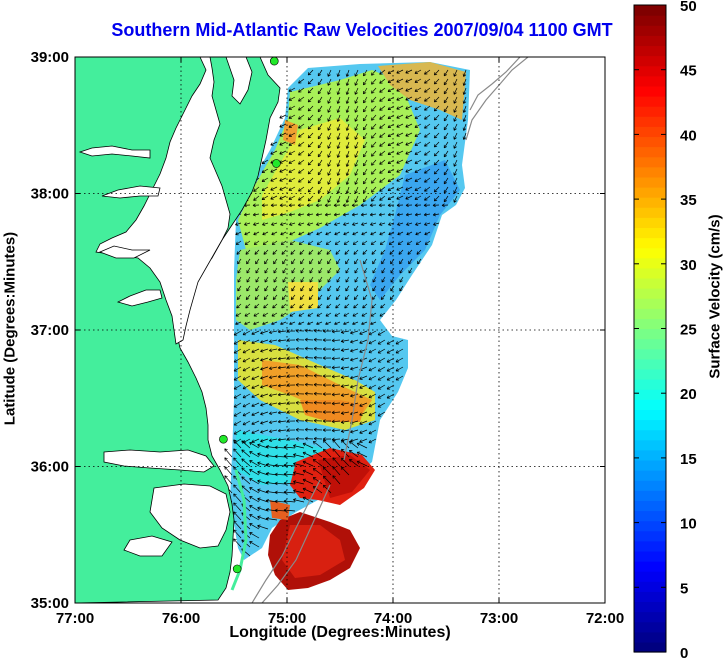  What do you see at coordinates (415, 230) in the screenshot?
I see `velocity-patch-offshore-east` at bounding box center [415, 230].